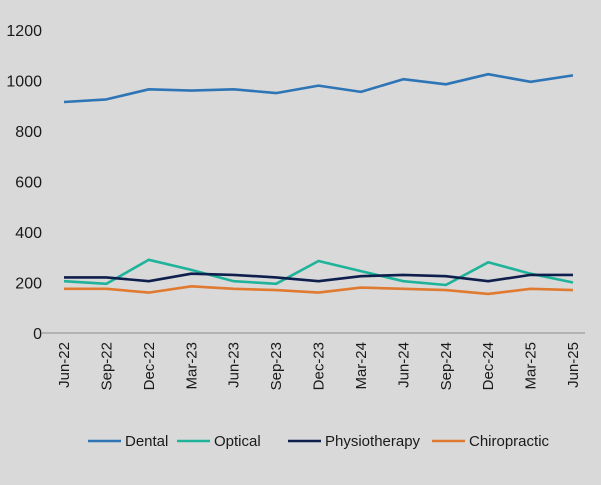  Describe the element at coordinates (234, 365) in the screenshot. I see `x-tick-label: Jun-23` at that location.